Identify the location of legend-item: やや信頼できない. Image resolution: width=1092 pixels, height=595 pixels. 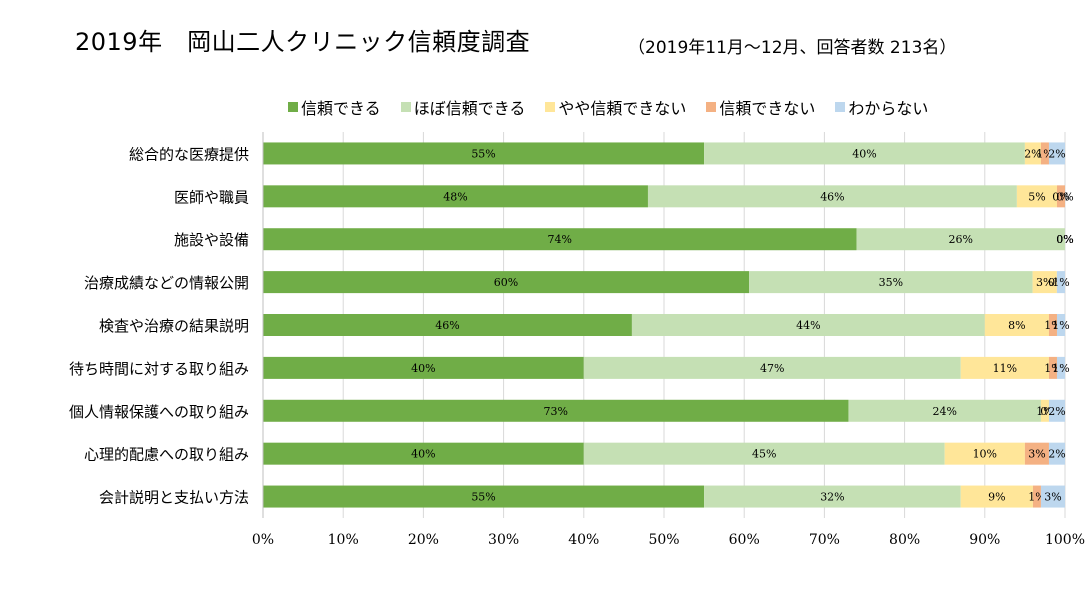
(615, 107).